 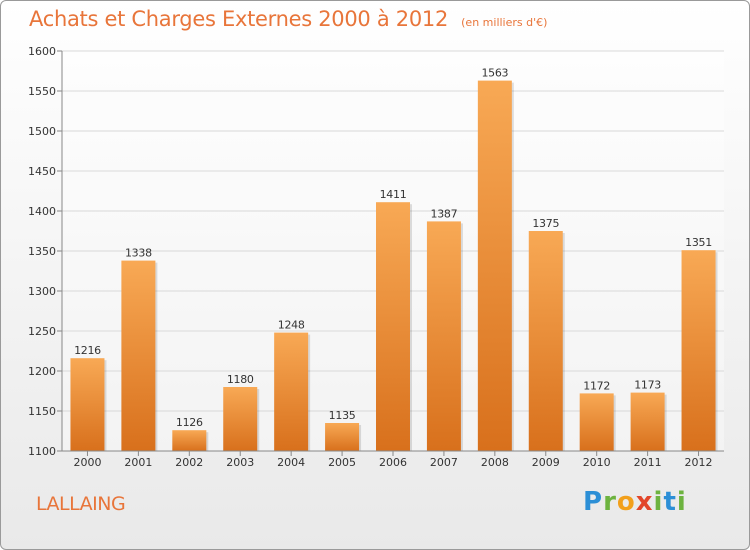 I want to click on y-tick-label: 1350, so click(x=42, y=251).